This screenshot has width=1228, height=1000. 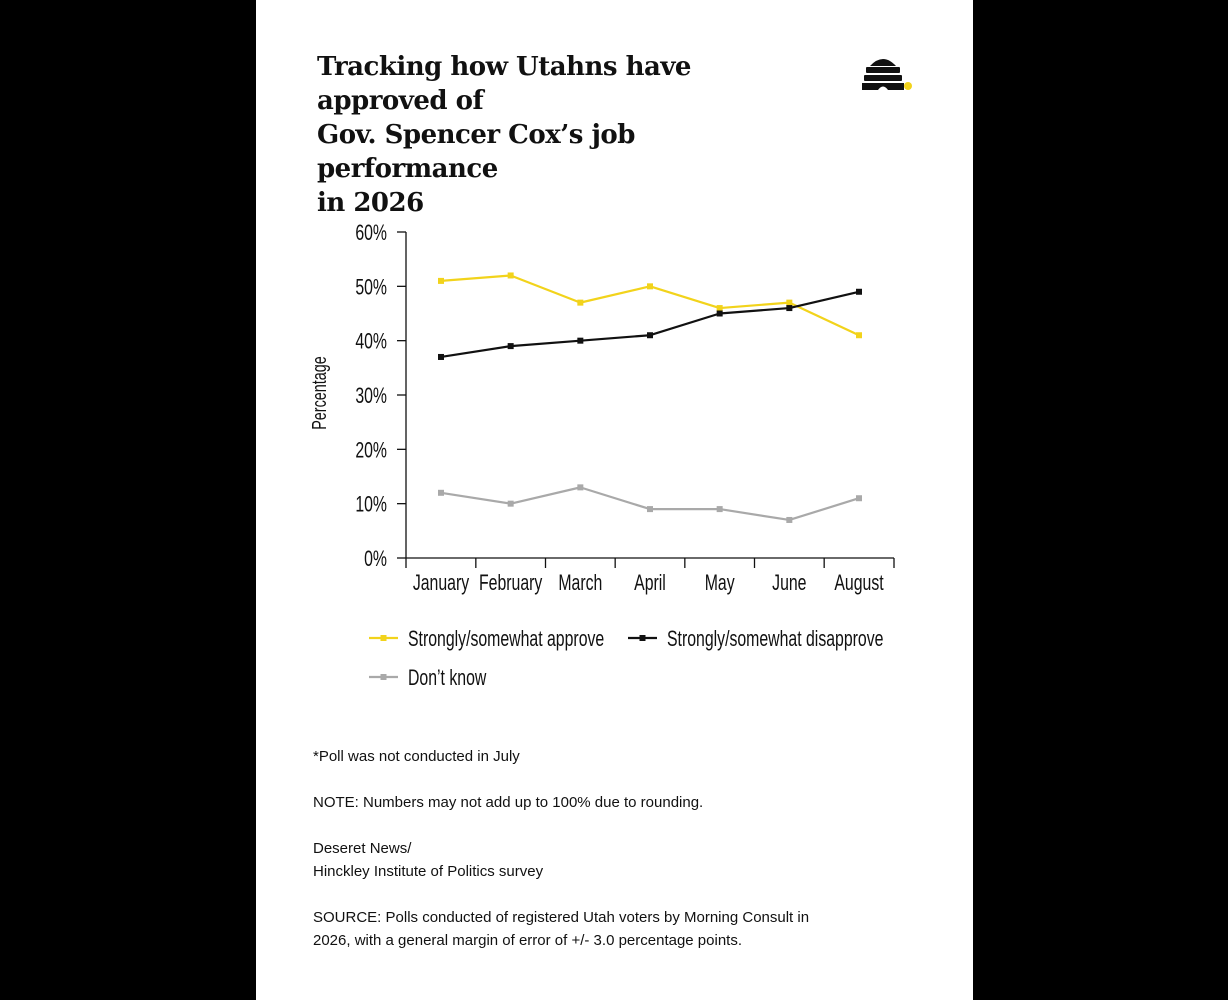 I want to click on legend-label: Don’t know, so click(x=447, y=679).